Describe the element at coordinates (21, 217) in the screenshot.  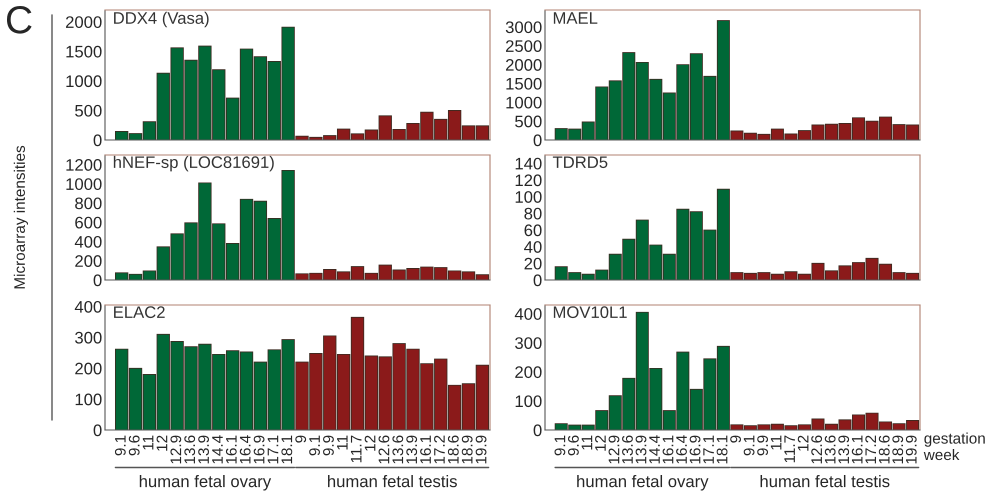
I see `y-axis-title: Microarray intensities` at that location.